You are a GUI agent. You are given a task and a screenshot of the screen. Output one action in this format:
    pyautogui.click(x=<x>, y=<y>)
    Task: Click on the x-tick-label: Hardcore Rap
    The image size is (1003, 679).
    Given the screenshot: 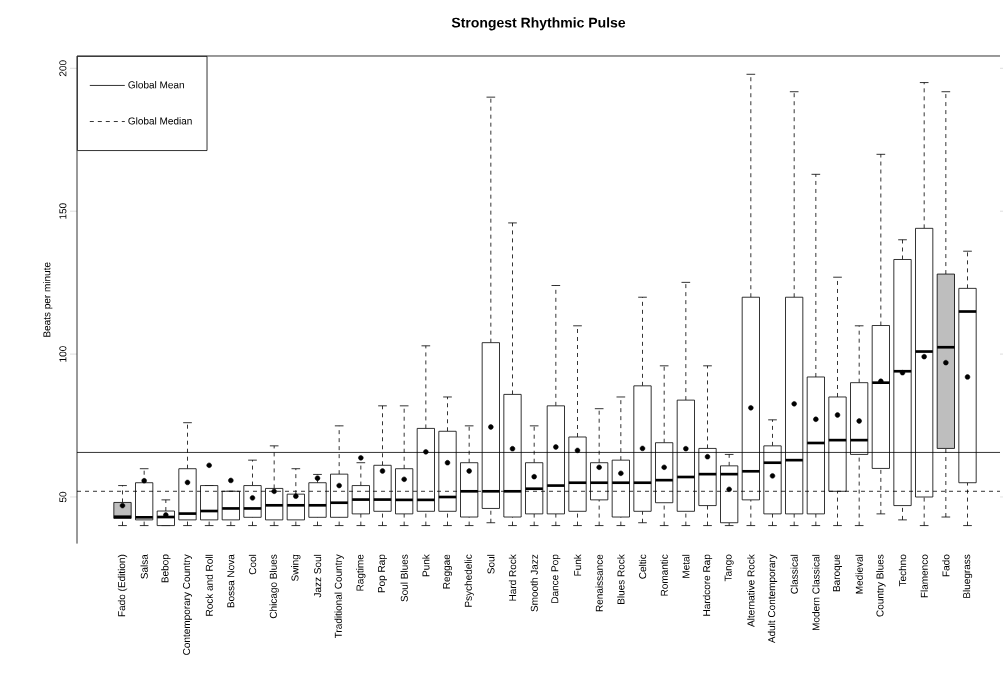 What is the action you would take?
    pyautogui.click(x=707, y=585)
    